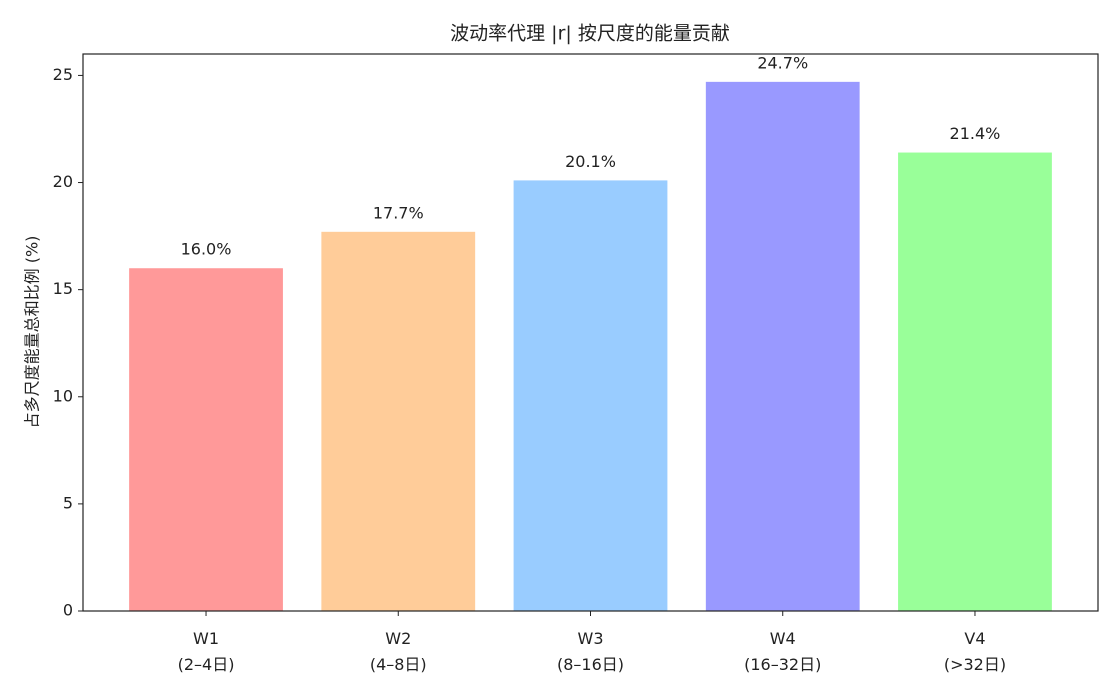 The height and width of the screenshot is (700, 1120). Describe the element at coordinates (63, 74) in the screenshot. I see `y-tick-label: 25` at that location.